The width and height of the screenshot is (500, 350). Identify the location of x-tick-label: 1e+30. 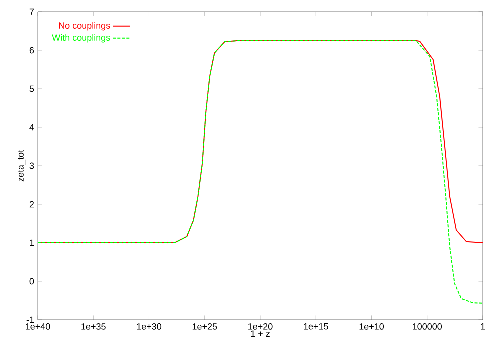
(149, 327).